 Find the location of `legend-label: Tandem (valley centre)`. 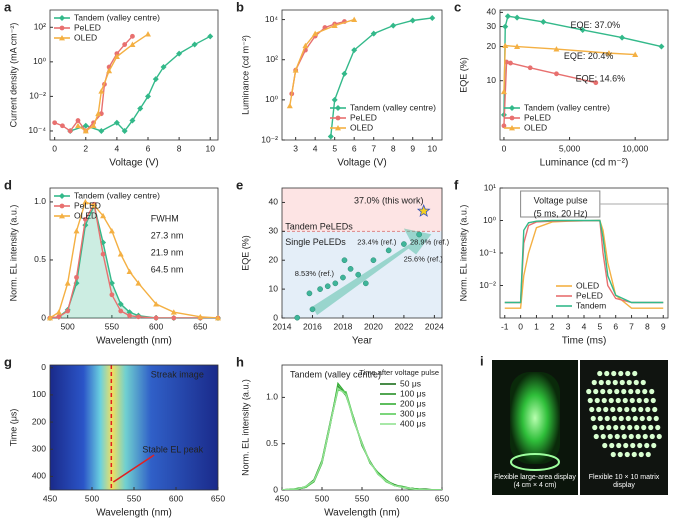

legend-label: Tandem (valley centre) is located at coordinates (393, 107).